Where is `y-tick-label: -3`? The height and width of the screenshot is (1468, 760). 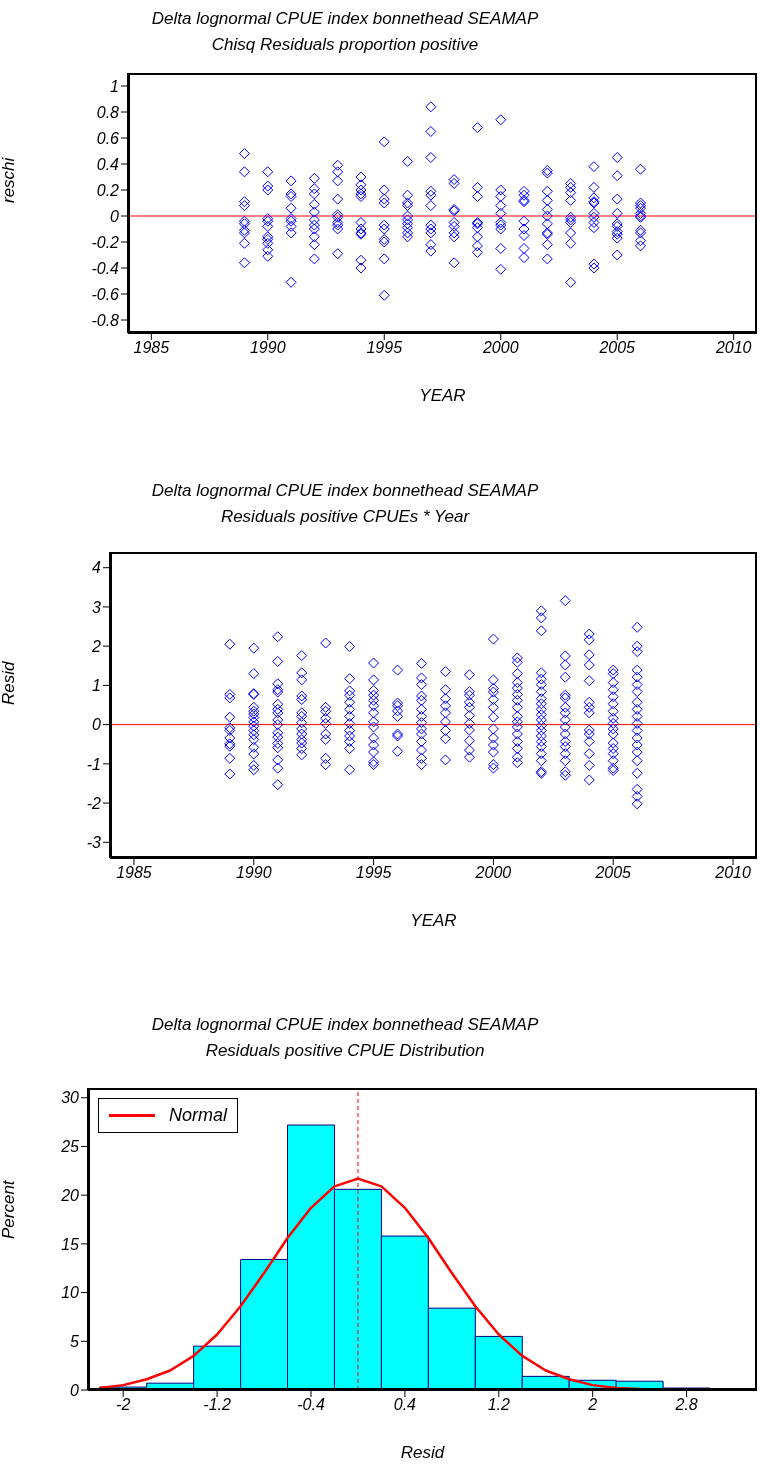
y-tick-label: -3 is located at coordinates (94, 842).